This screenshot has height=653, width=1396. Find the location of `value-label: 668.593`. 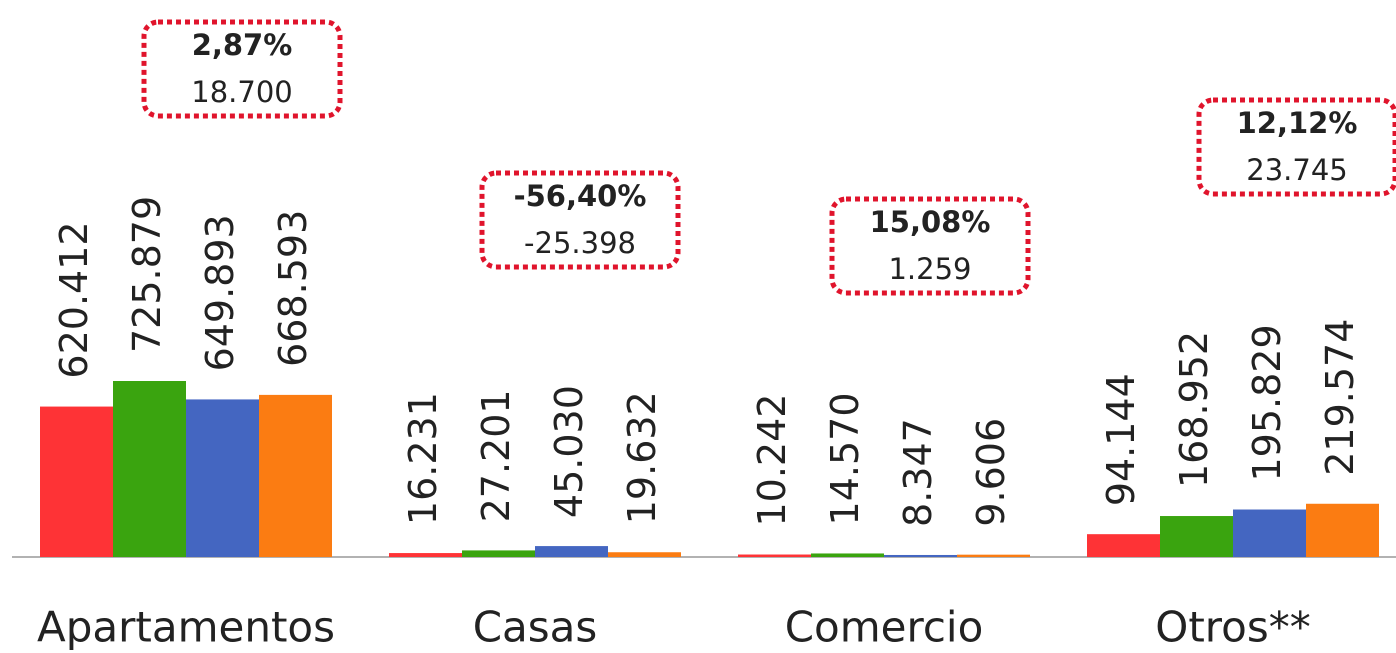

value-label: 668.593 is located at coordinates (293, 288).